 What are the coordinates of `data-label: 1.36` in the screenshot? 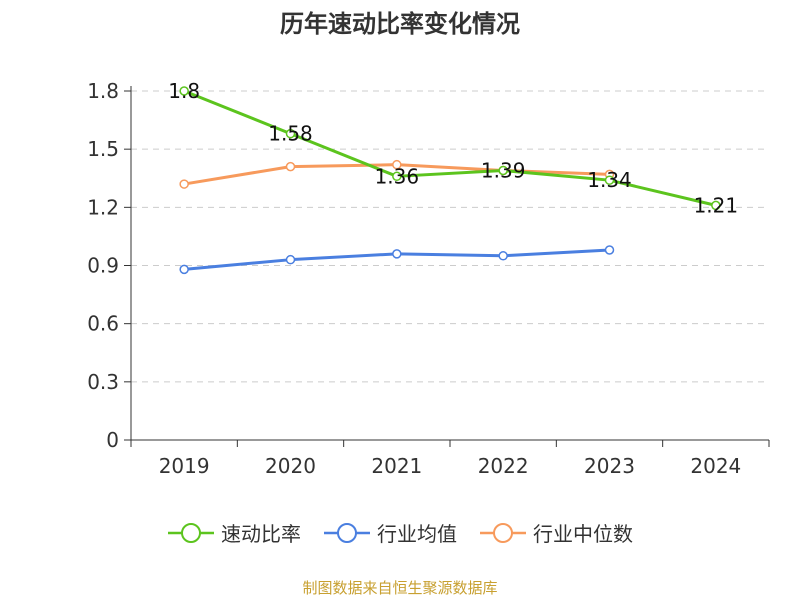 It's located at (397, 176).